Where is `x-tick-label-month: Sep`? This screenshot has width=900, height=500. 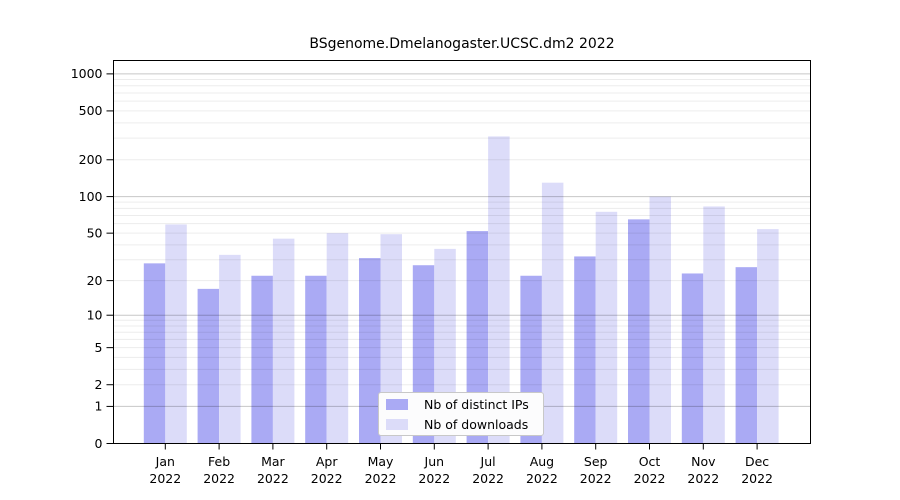
x-tick-label-month: Sep is located at coordinates (596, 461).